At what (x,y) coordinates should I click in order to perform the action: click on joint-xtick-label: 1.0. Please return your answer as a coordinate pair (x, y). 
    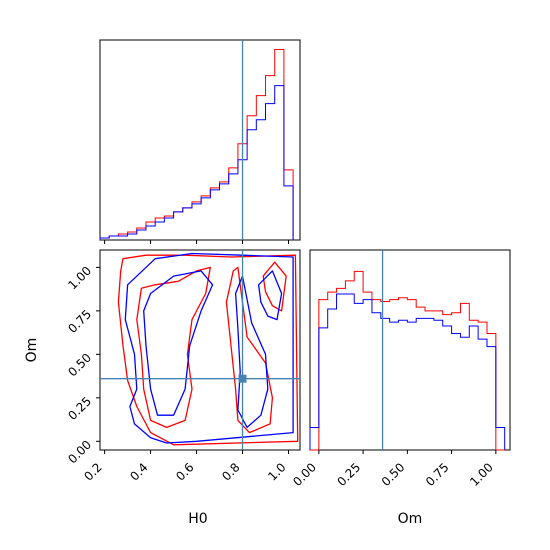
    Looking at the image, I should click on (276, 471).